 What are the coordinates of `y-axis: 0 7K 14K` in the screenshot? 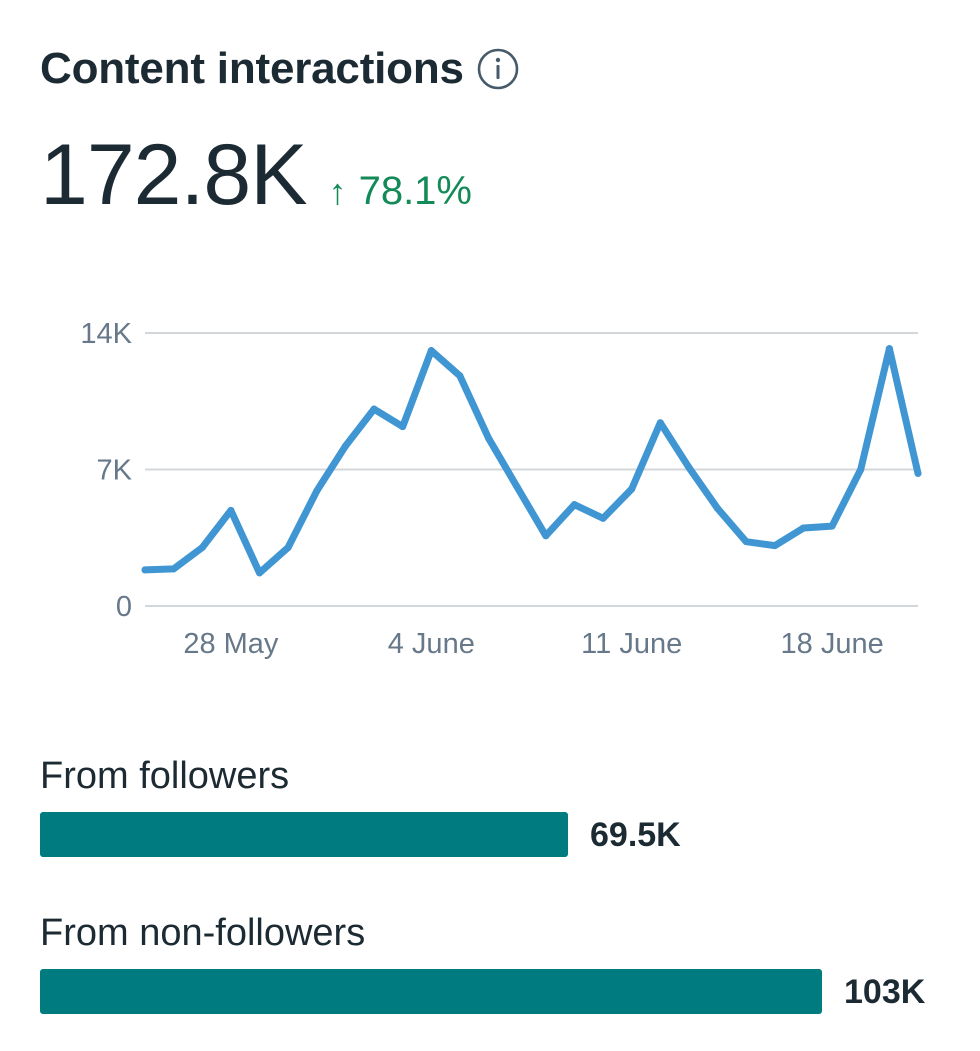 It's located at (106, 470).